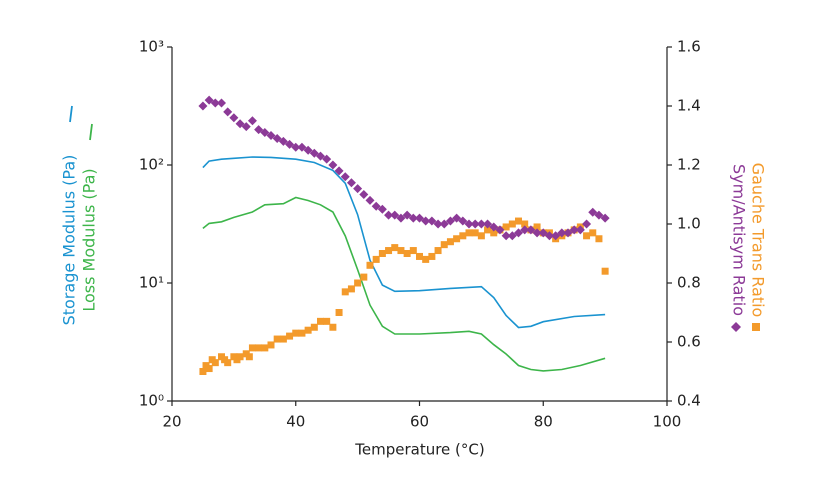 The width and height of the screenshot is (830, 493). Describe the element at coordinates (689, 106) in the screenshot. I see `y2-tick-label: 1.4` at that location.